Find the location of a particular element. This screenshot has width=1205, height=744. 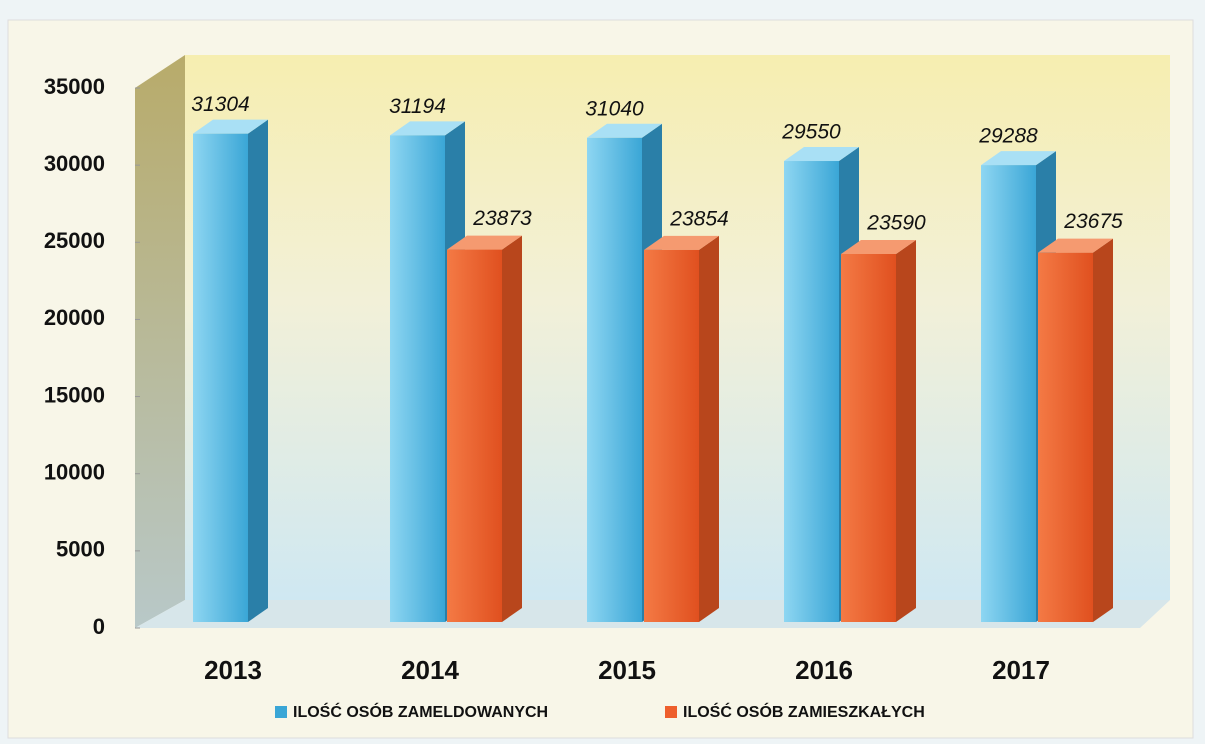

value-label: 31040 is located at coordinates (614, 108).